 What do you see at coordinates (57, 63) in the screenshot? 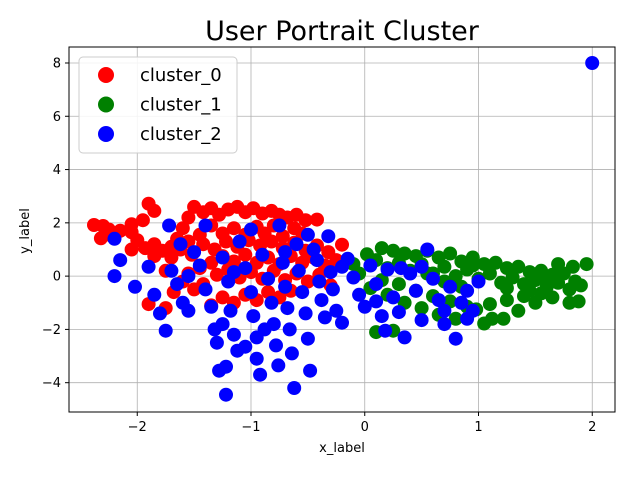
I see `y-tick-label: 8` at bounding box center [57, 63].